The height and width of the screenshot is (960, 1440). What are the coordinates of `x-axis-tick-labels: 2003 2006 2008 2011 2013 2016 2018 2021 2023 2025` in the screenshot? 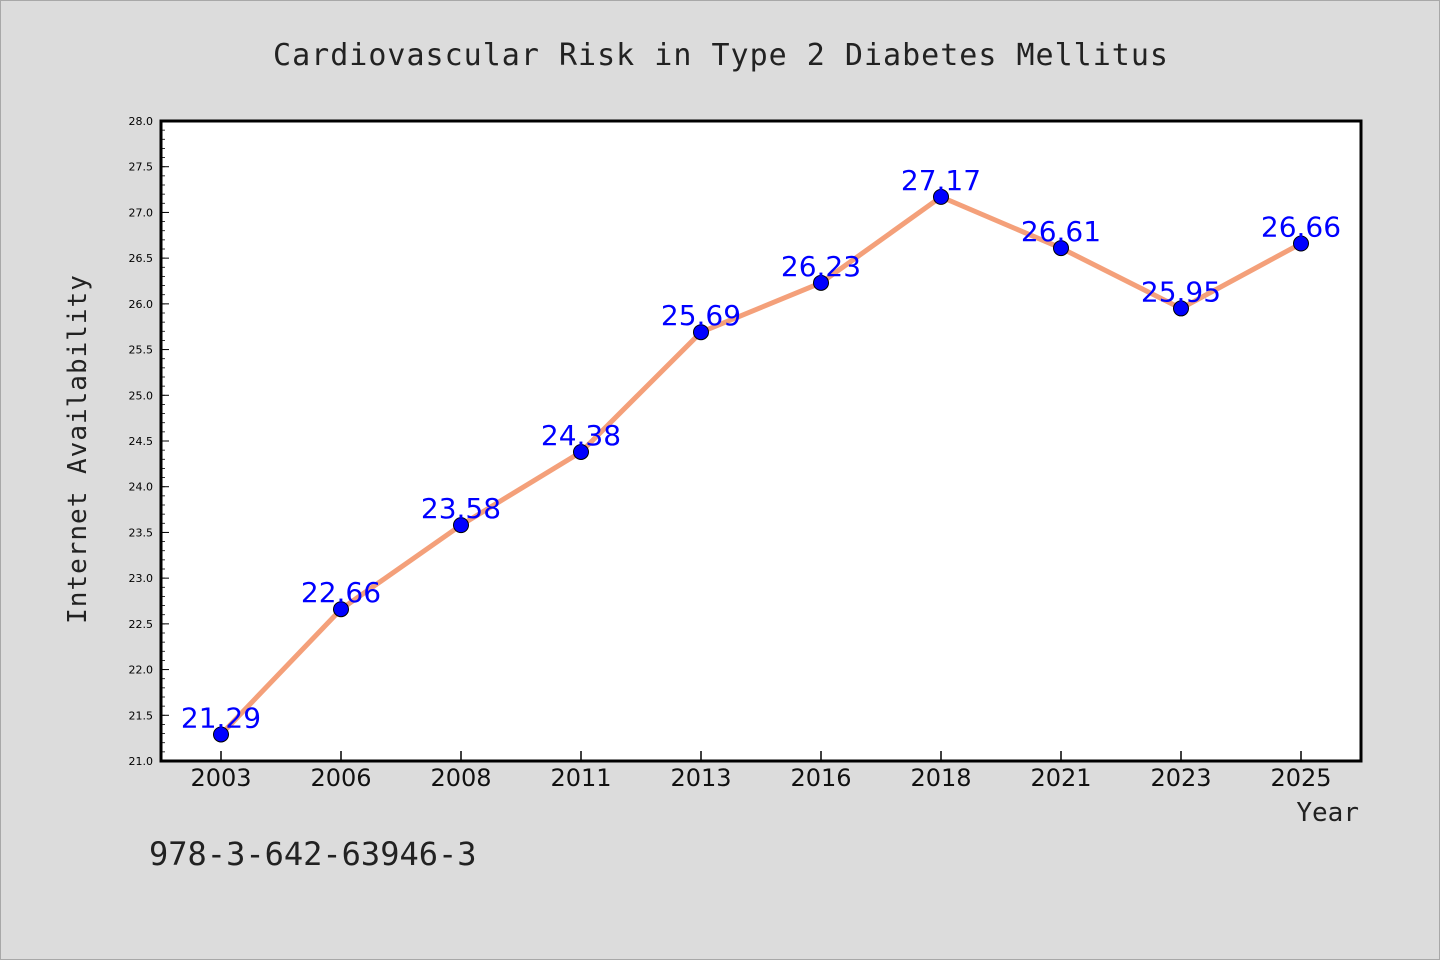 It's located at (760, 778).